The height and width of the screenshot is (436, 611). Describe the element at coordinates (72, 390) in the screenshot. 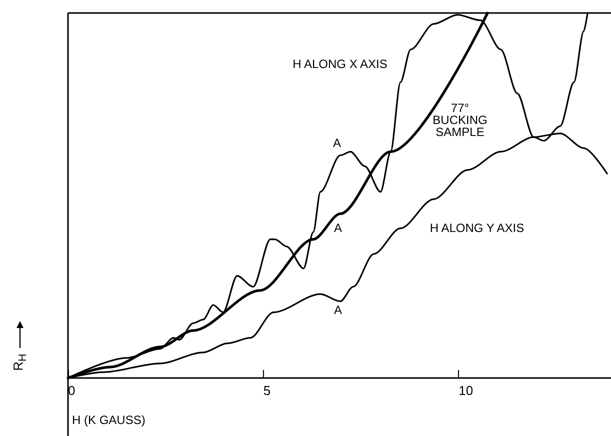

I see `x-tick-label: 0` at that location.